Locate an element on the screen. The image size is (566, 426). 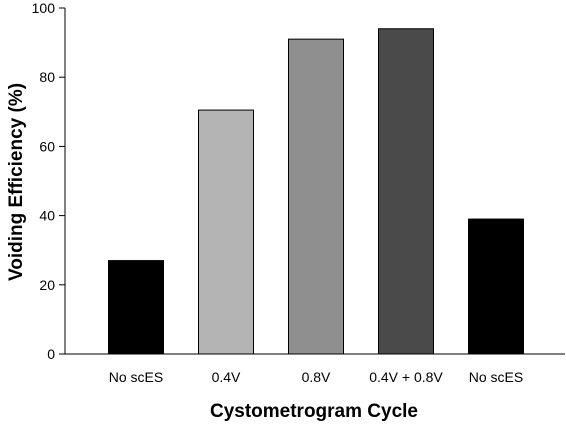
y-tick-label: 20 is located at coordinates (47, 285).